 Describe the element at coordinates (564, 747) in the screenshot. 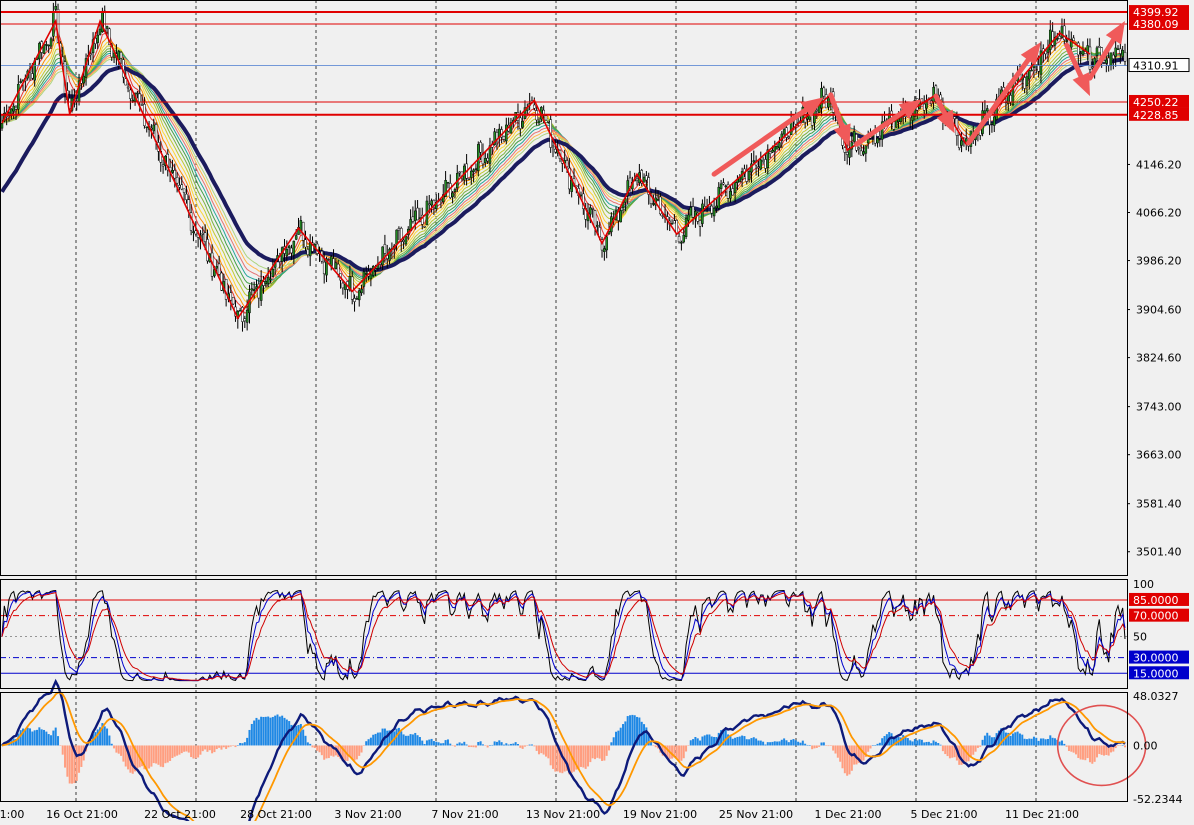

I see `pane-frame` at that location.